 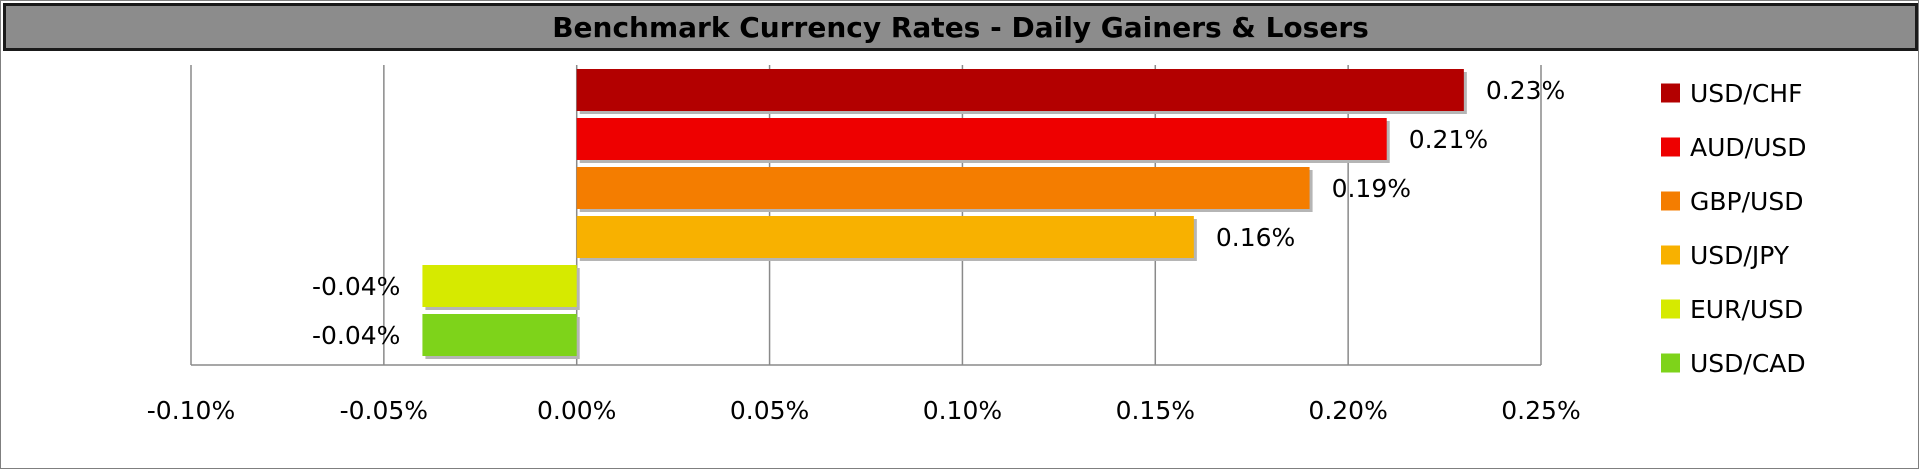 What do you see at coordinates (576, 410) in the screenshot?
I see `x-tick-label: 0.00%` at bounding box center [576, 410].